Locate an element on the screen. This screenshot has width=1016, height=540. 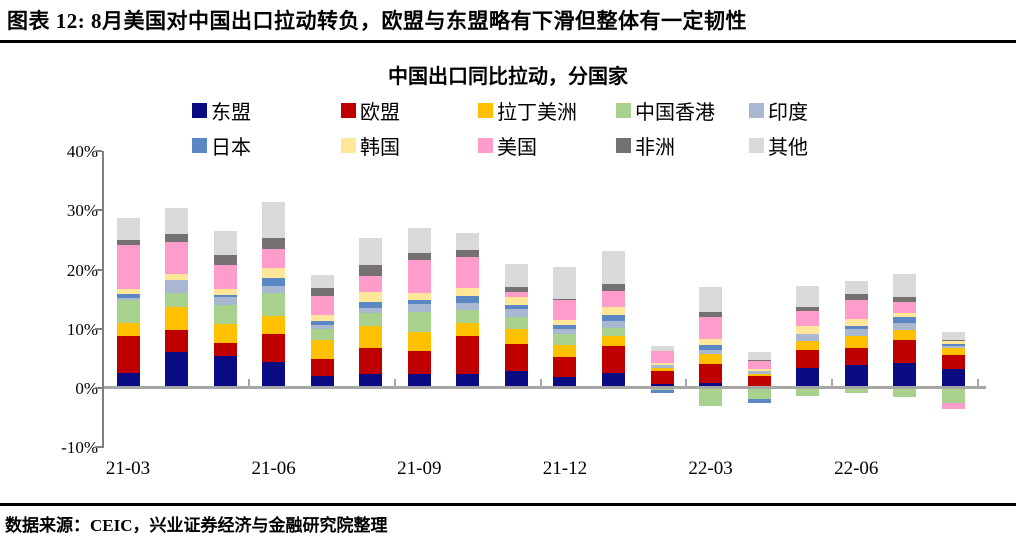
y-axis-label: 0% is located at coordinates (86, 388).